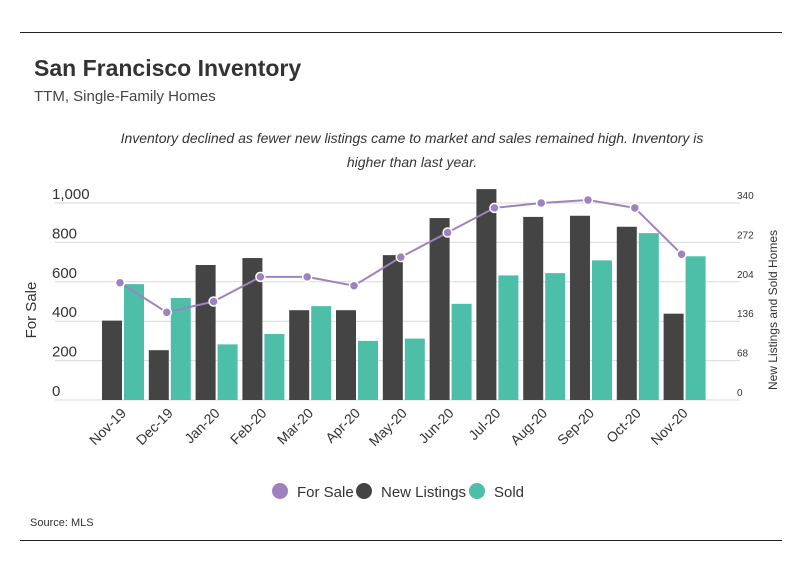 This screenshot has width=800, height=575. I want to click on x-tick-label: Dec-19, so click(154, 426).